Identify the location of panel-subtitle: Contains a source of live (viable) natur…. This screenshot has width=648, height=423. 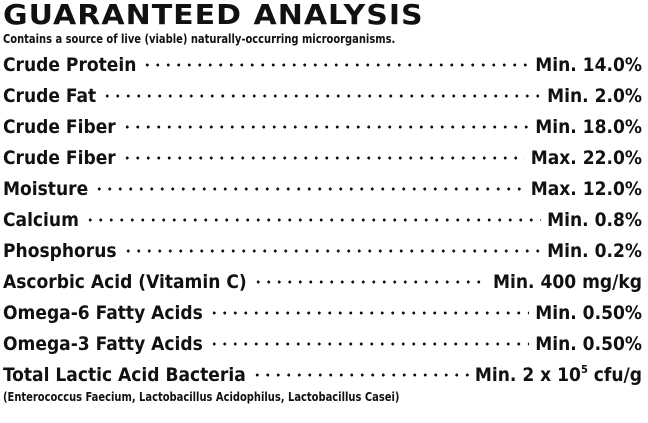
(199, 39).